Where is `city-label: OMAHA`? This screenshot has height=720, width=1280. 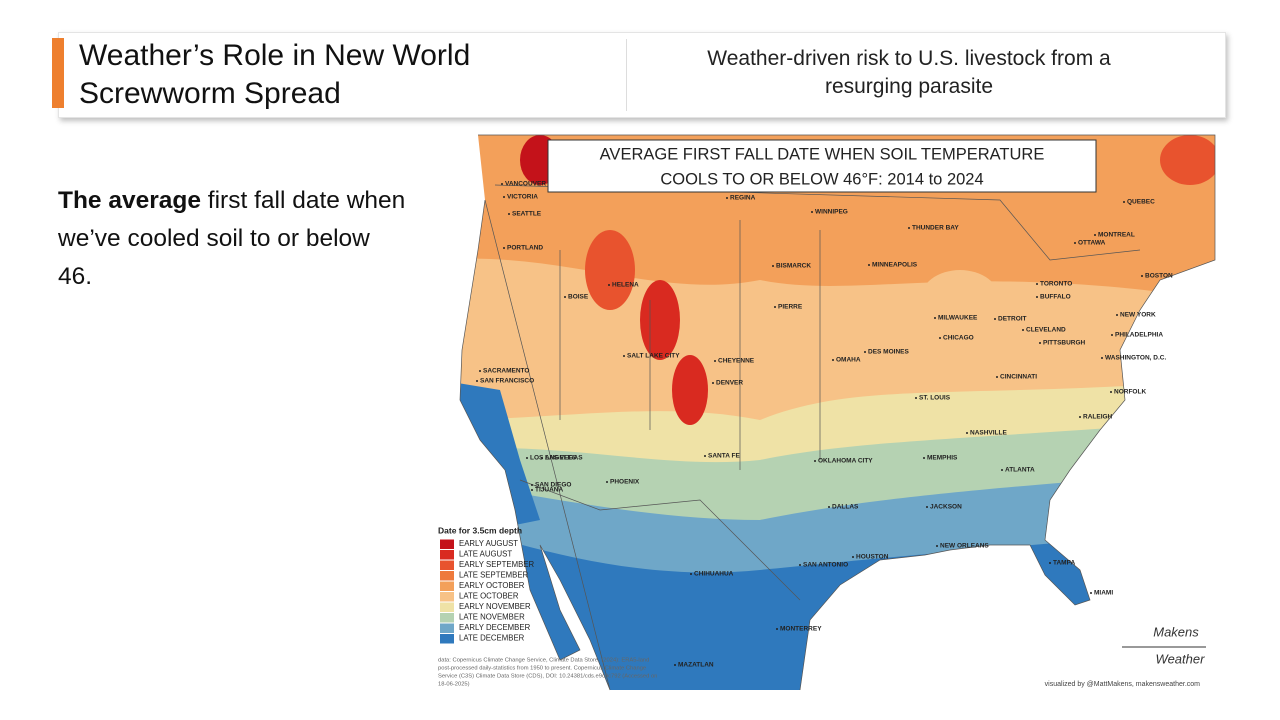
city-label: OMAHA is located at coordinates (848, 360).